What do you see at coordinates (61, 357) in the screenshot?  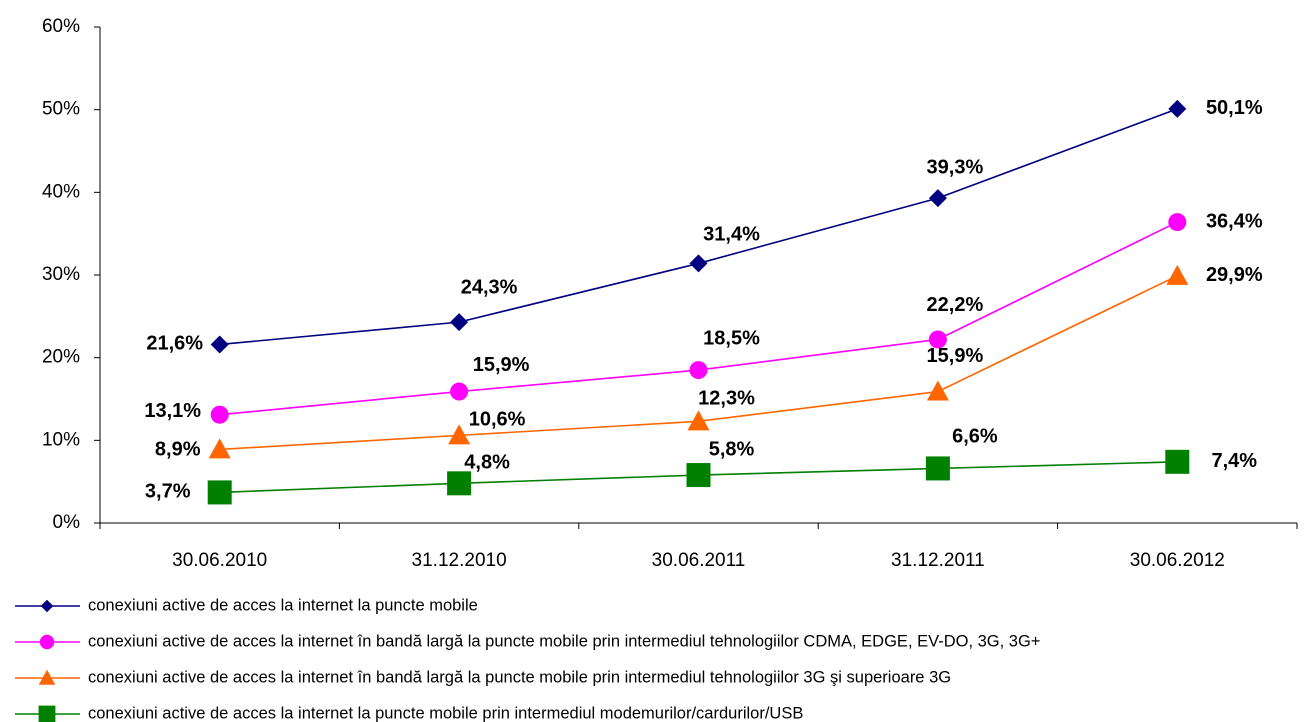 I see `y-tick-label: 20%` at bounding box center [61, 357].